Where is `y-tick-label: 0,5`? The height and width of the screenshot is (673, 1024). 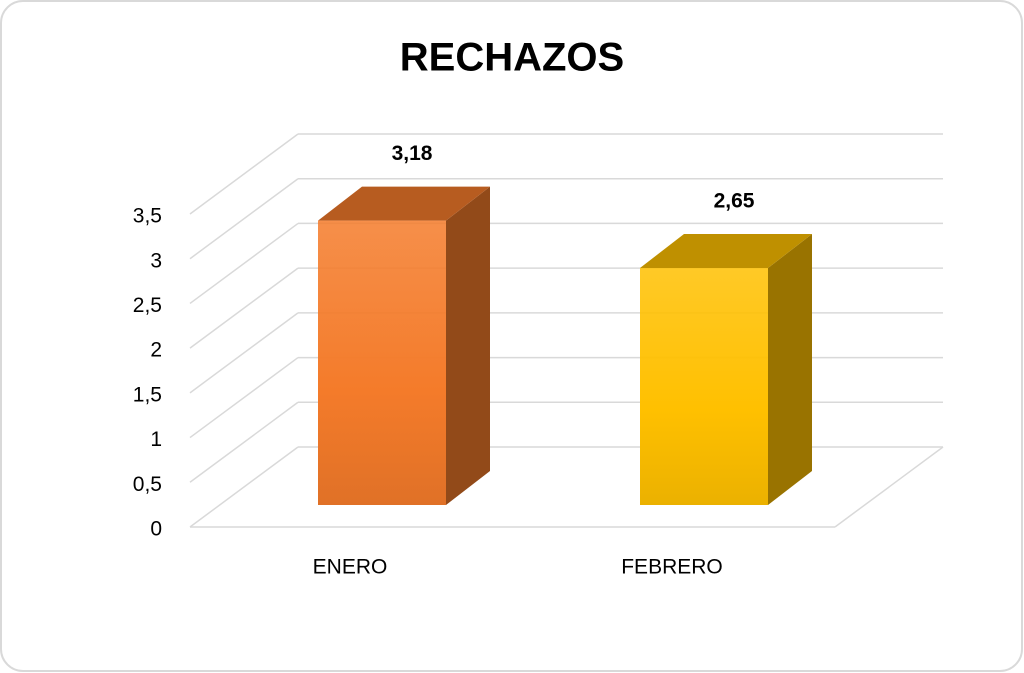 y-tick-label: 0,5 is located at coordinates (147, 484).